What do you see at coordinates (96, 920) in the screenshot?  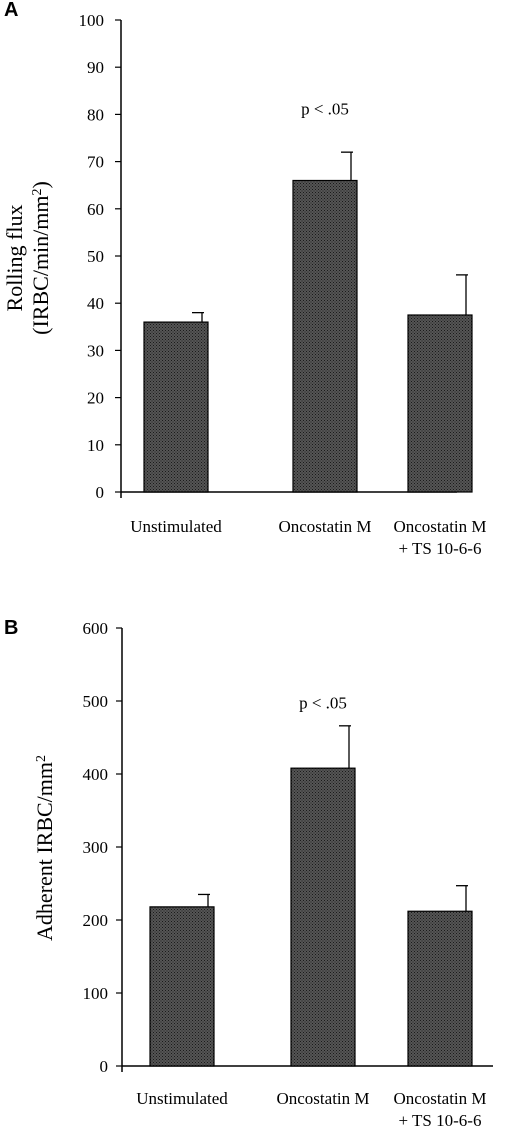 I see `y-tick-label: 200` at bounding box center [96, 920].